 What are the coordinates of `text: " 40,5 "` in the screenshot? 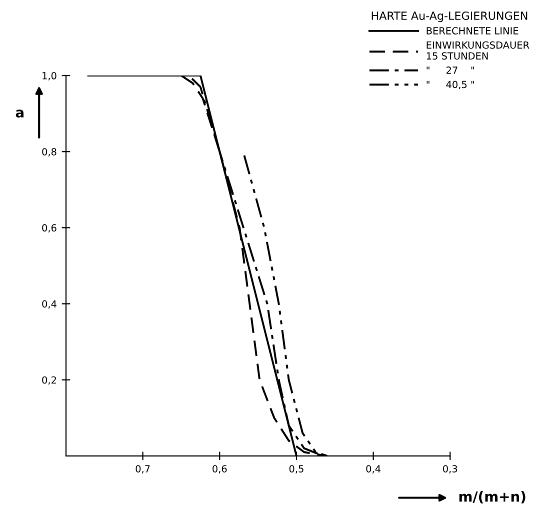 It's located at (450, 85).